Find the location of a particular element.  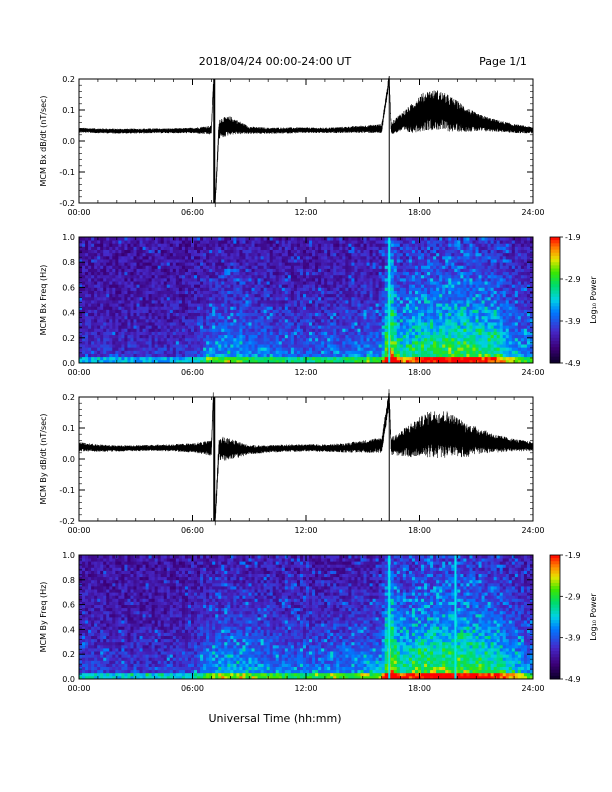

x-tick-label: 24:00 is located at coordinates (532, 212).